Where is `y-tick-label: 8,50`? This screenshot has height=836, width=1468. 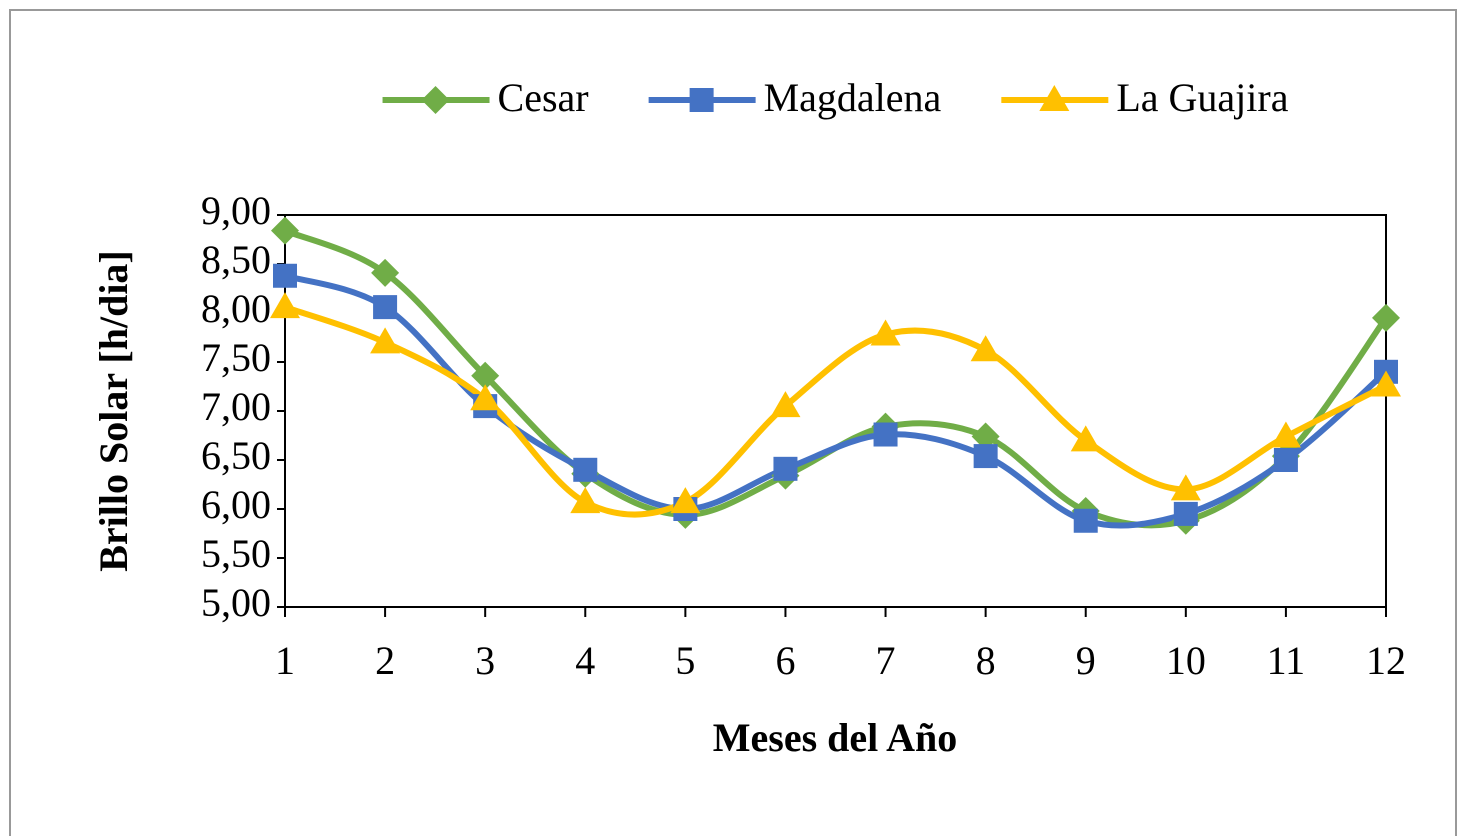
y-tick-label: 8,50 is located at coordinates (236, 259).